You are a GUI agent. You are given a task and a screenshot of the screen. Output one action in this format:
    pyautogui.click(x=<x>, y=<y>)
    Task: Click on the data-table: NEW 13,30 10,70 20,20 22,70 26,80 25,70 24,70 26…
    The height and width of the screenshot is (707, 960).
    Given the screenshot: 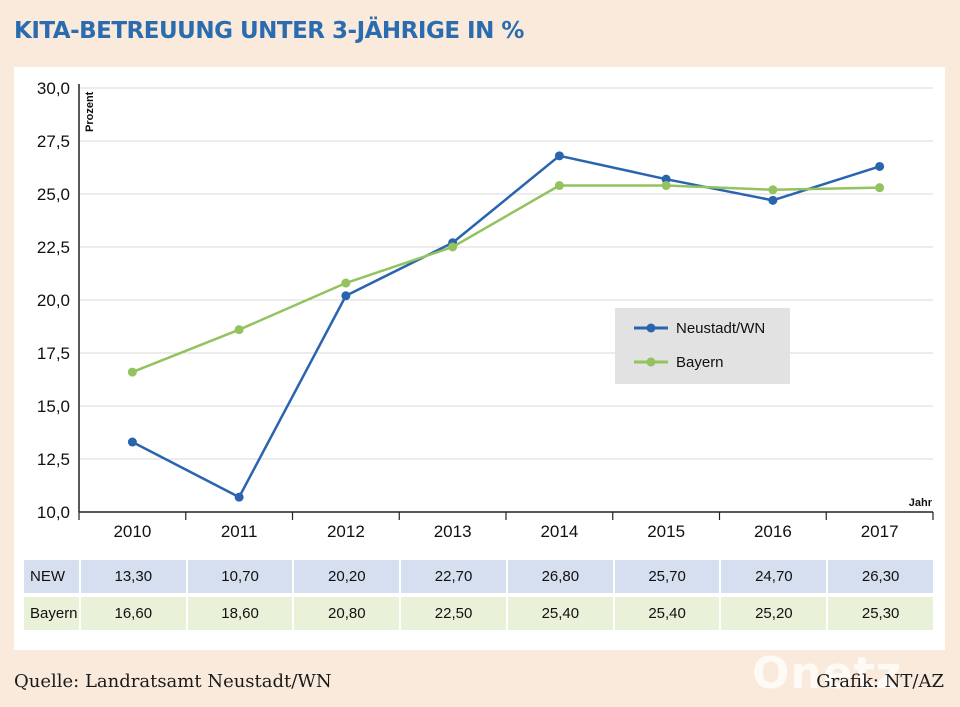 What is the action you would take?
    pyautogui.click(x=479, y=597)
    